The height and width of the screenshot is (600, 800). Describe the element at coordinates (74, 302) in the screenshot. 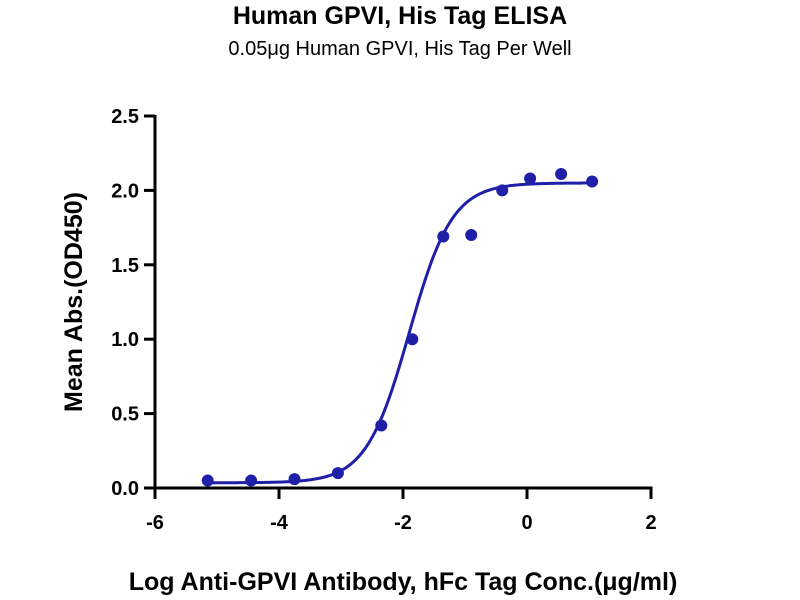

I see `y-axis-label: Mean Abs.(OD450)` at that location.